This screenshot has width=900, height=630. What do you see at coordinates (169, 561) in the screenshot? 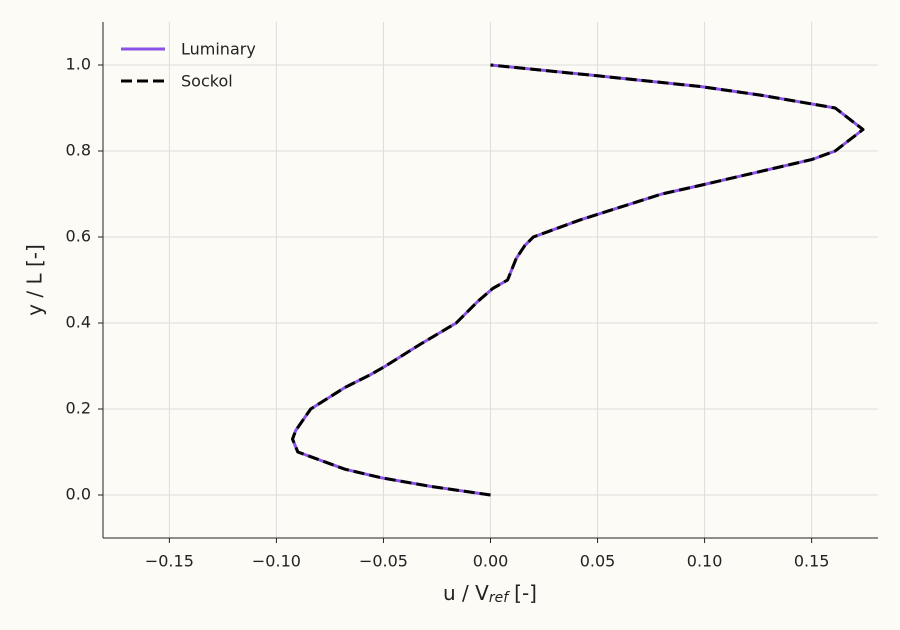
I see `x-tick-label: −0.15` at bounding box center [169, 561].